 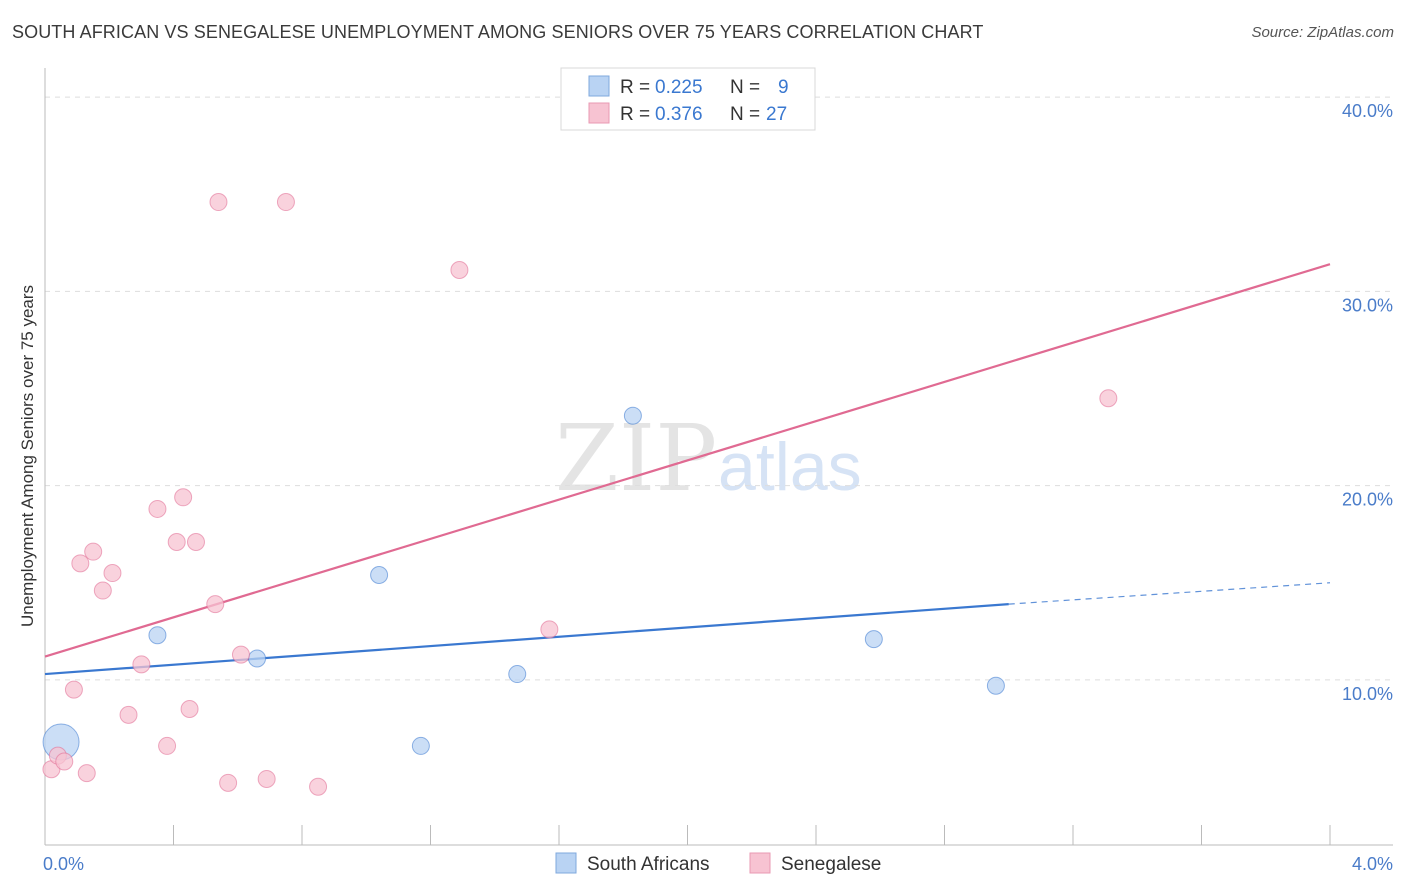 What do you see at coordinates (688, 99) in the screenshot?
I see `correlation-legend: R = 0.225 N = 9 R = 0.376 N = 27` at bounding box center [688, 99].